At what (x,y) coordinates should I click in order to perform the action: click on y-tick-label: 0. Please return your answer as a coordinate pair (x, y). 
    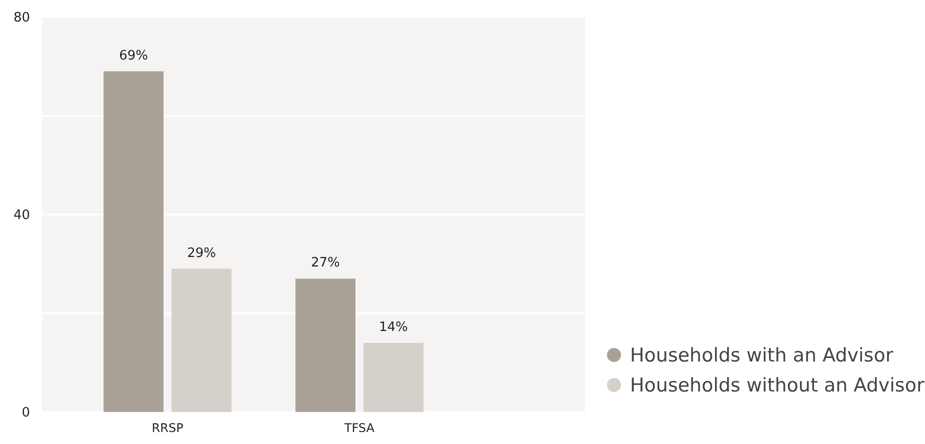
    Looking at the image, I should click on (26, 413).